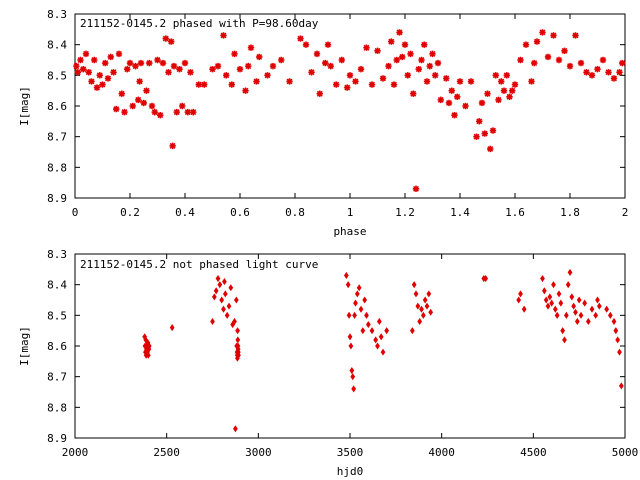  What do you see at coordinates (185, 212) in the screenshot?
I see `phased-x-tick-label: 0.4` at bounding box center [185, 212].